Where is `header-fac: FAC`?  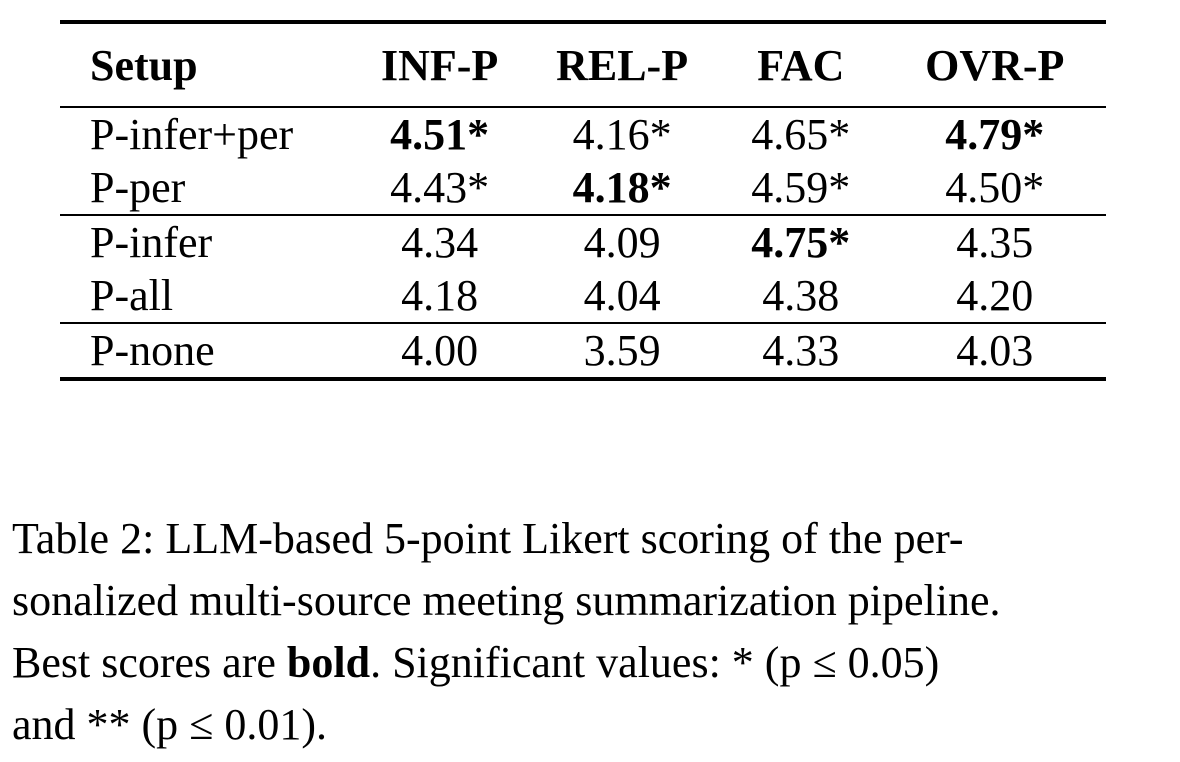 header-fac: FAC is located at coordinates (801, 65).